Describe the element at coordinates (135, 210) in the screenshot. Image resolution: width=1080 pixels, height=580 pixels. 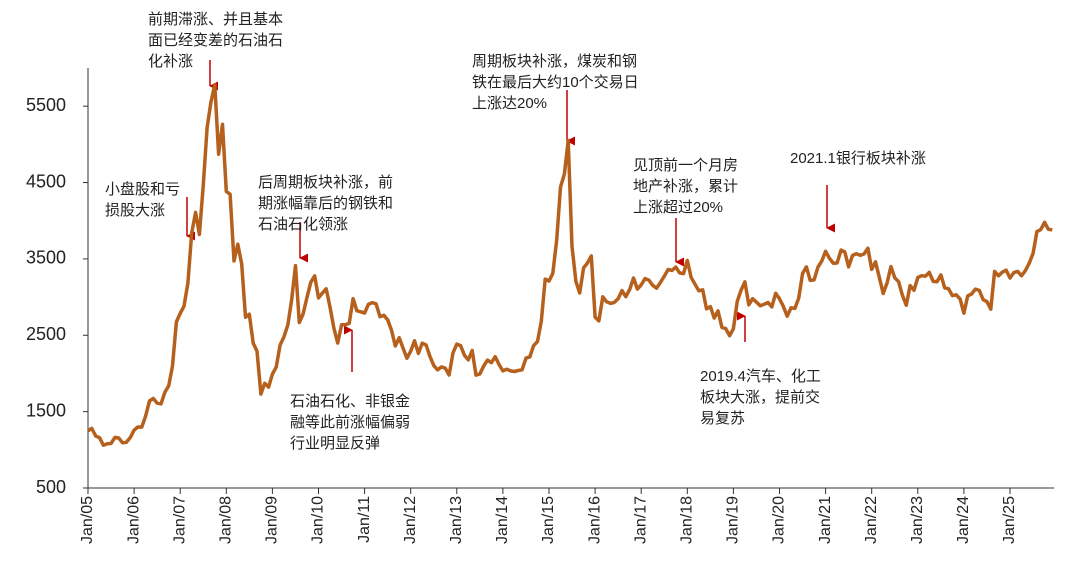
I see `annotation-text: 损股大涨` at that location.